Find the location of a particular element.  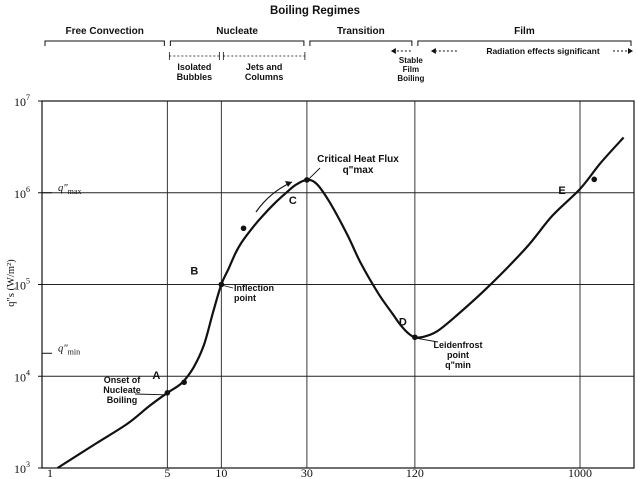

annotation-inflection: point is located at coordinates (245, 298).